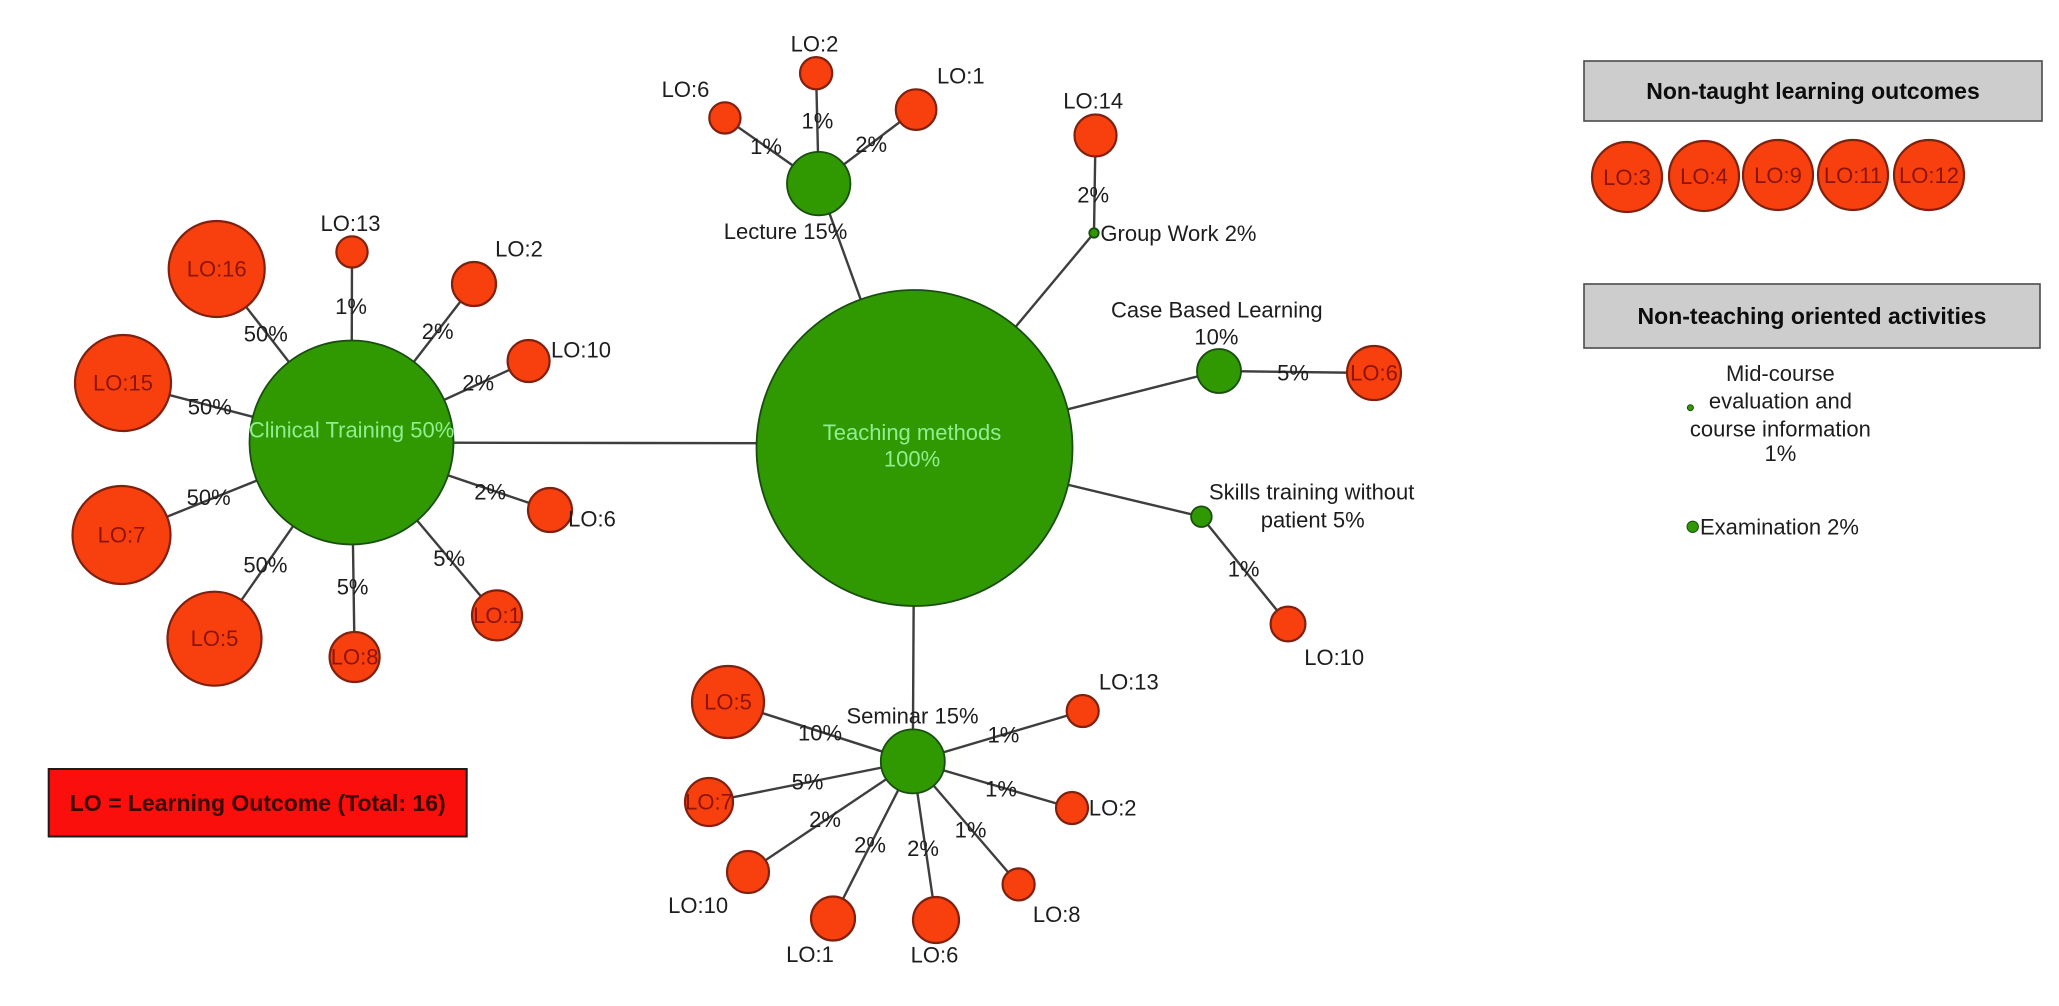  Describe the element at coordinates (1780, 400) in the screenshot. I see `svg-text: evaluation and` at that location.